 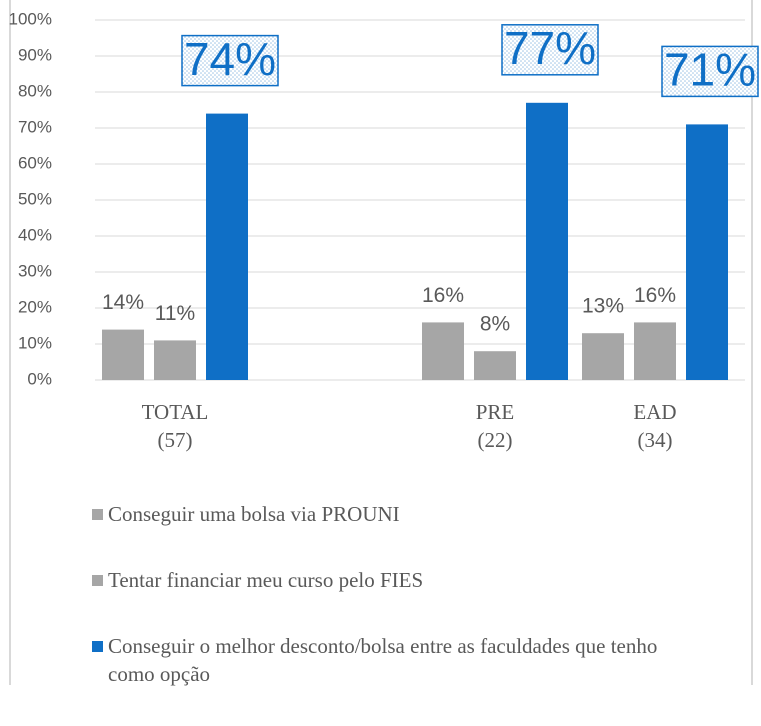 I want to click on x-tick-label: PRE (22), so click(x=495, y=426).